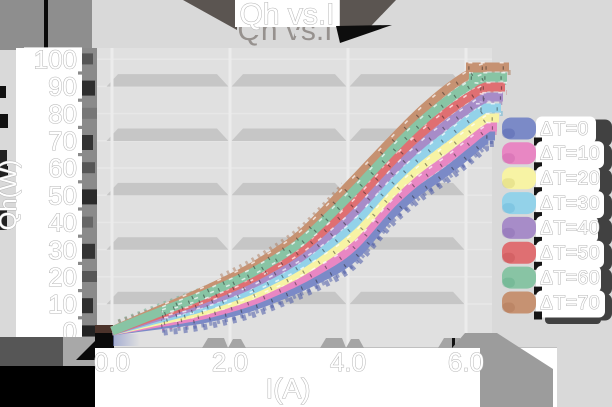 This screenshot has height=407, width=612. What do you see at coordinates (348, 362) in the screenshot?
I see `svg-text: 4.0` at bounding box center [348, 362].